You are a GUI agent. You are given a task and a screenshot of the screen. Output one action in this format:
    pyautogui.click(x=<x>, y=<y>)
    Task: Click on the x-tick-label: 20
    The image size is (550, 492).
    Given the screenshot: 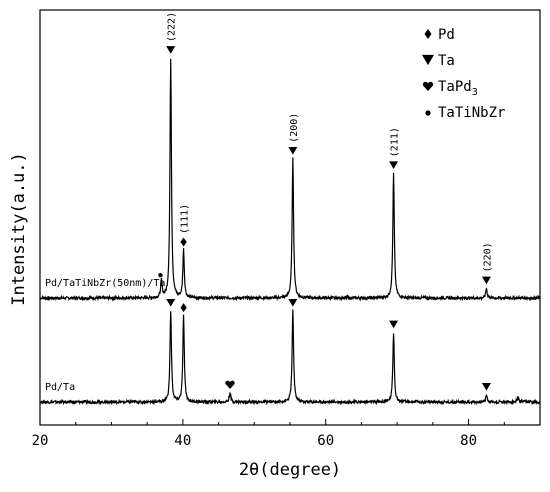 What is the action you would take?
    pyautogui.click(x=40, y=441)
    